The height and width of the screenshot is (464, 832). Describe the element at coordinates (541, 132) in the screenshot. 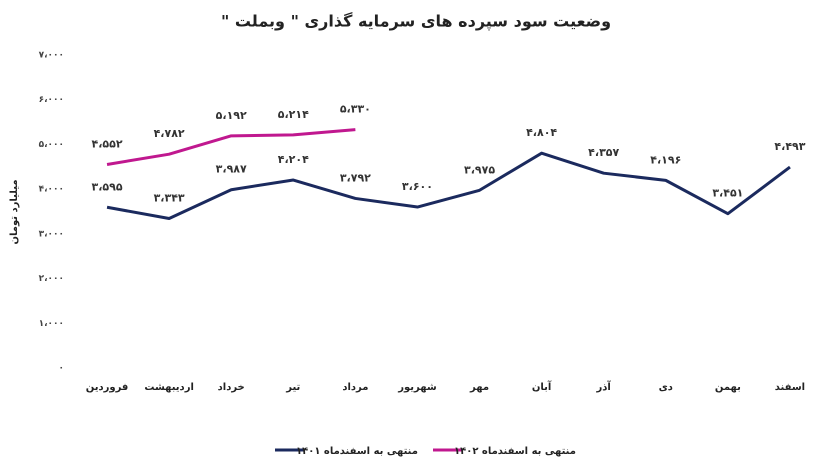

I see `data-label: ۴،۸۰۴` at that location.